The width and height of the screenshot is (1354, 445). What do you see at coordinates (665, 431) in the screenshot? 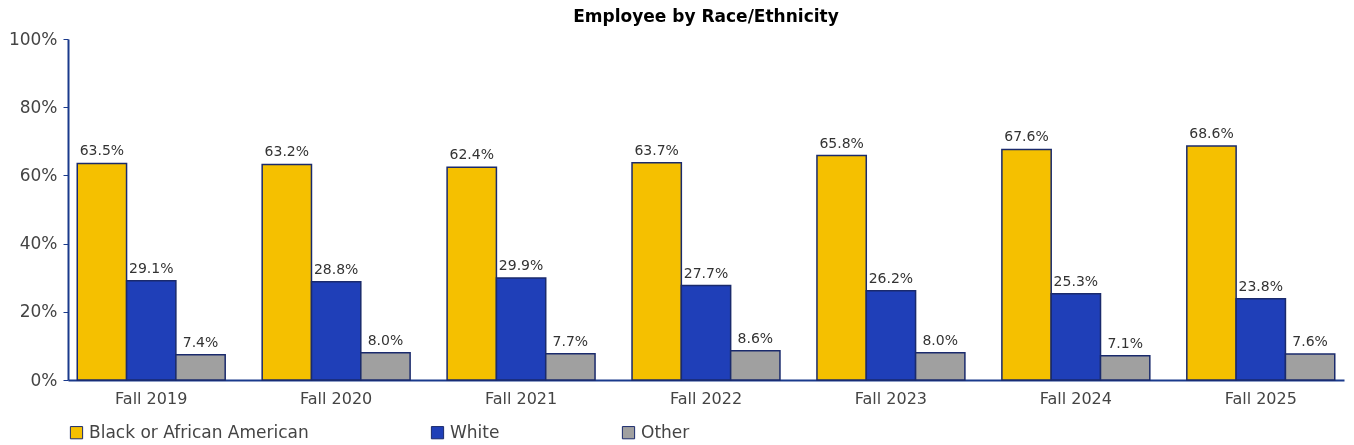
I see `legend-label: Other` at bounding box center [665, 431].